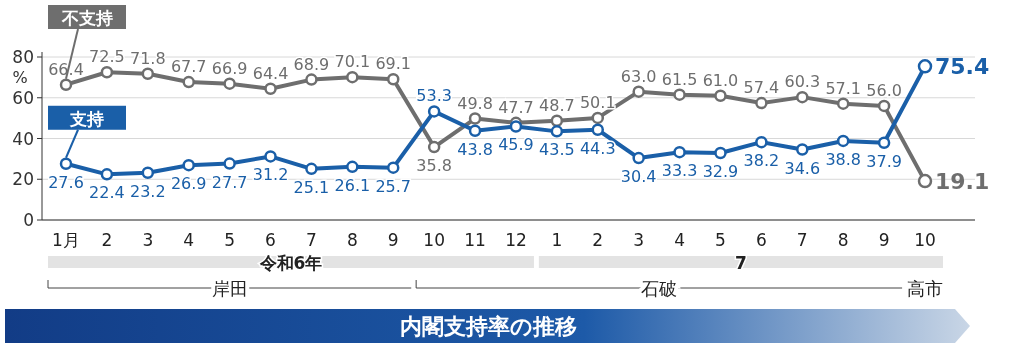  I want to click on data-label: 68.9, so click(311, 64).